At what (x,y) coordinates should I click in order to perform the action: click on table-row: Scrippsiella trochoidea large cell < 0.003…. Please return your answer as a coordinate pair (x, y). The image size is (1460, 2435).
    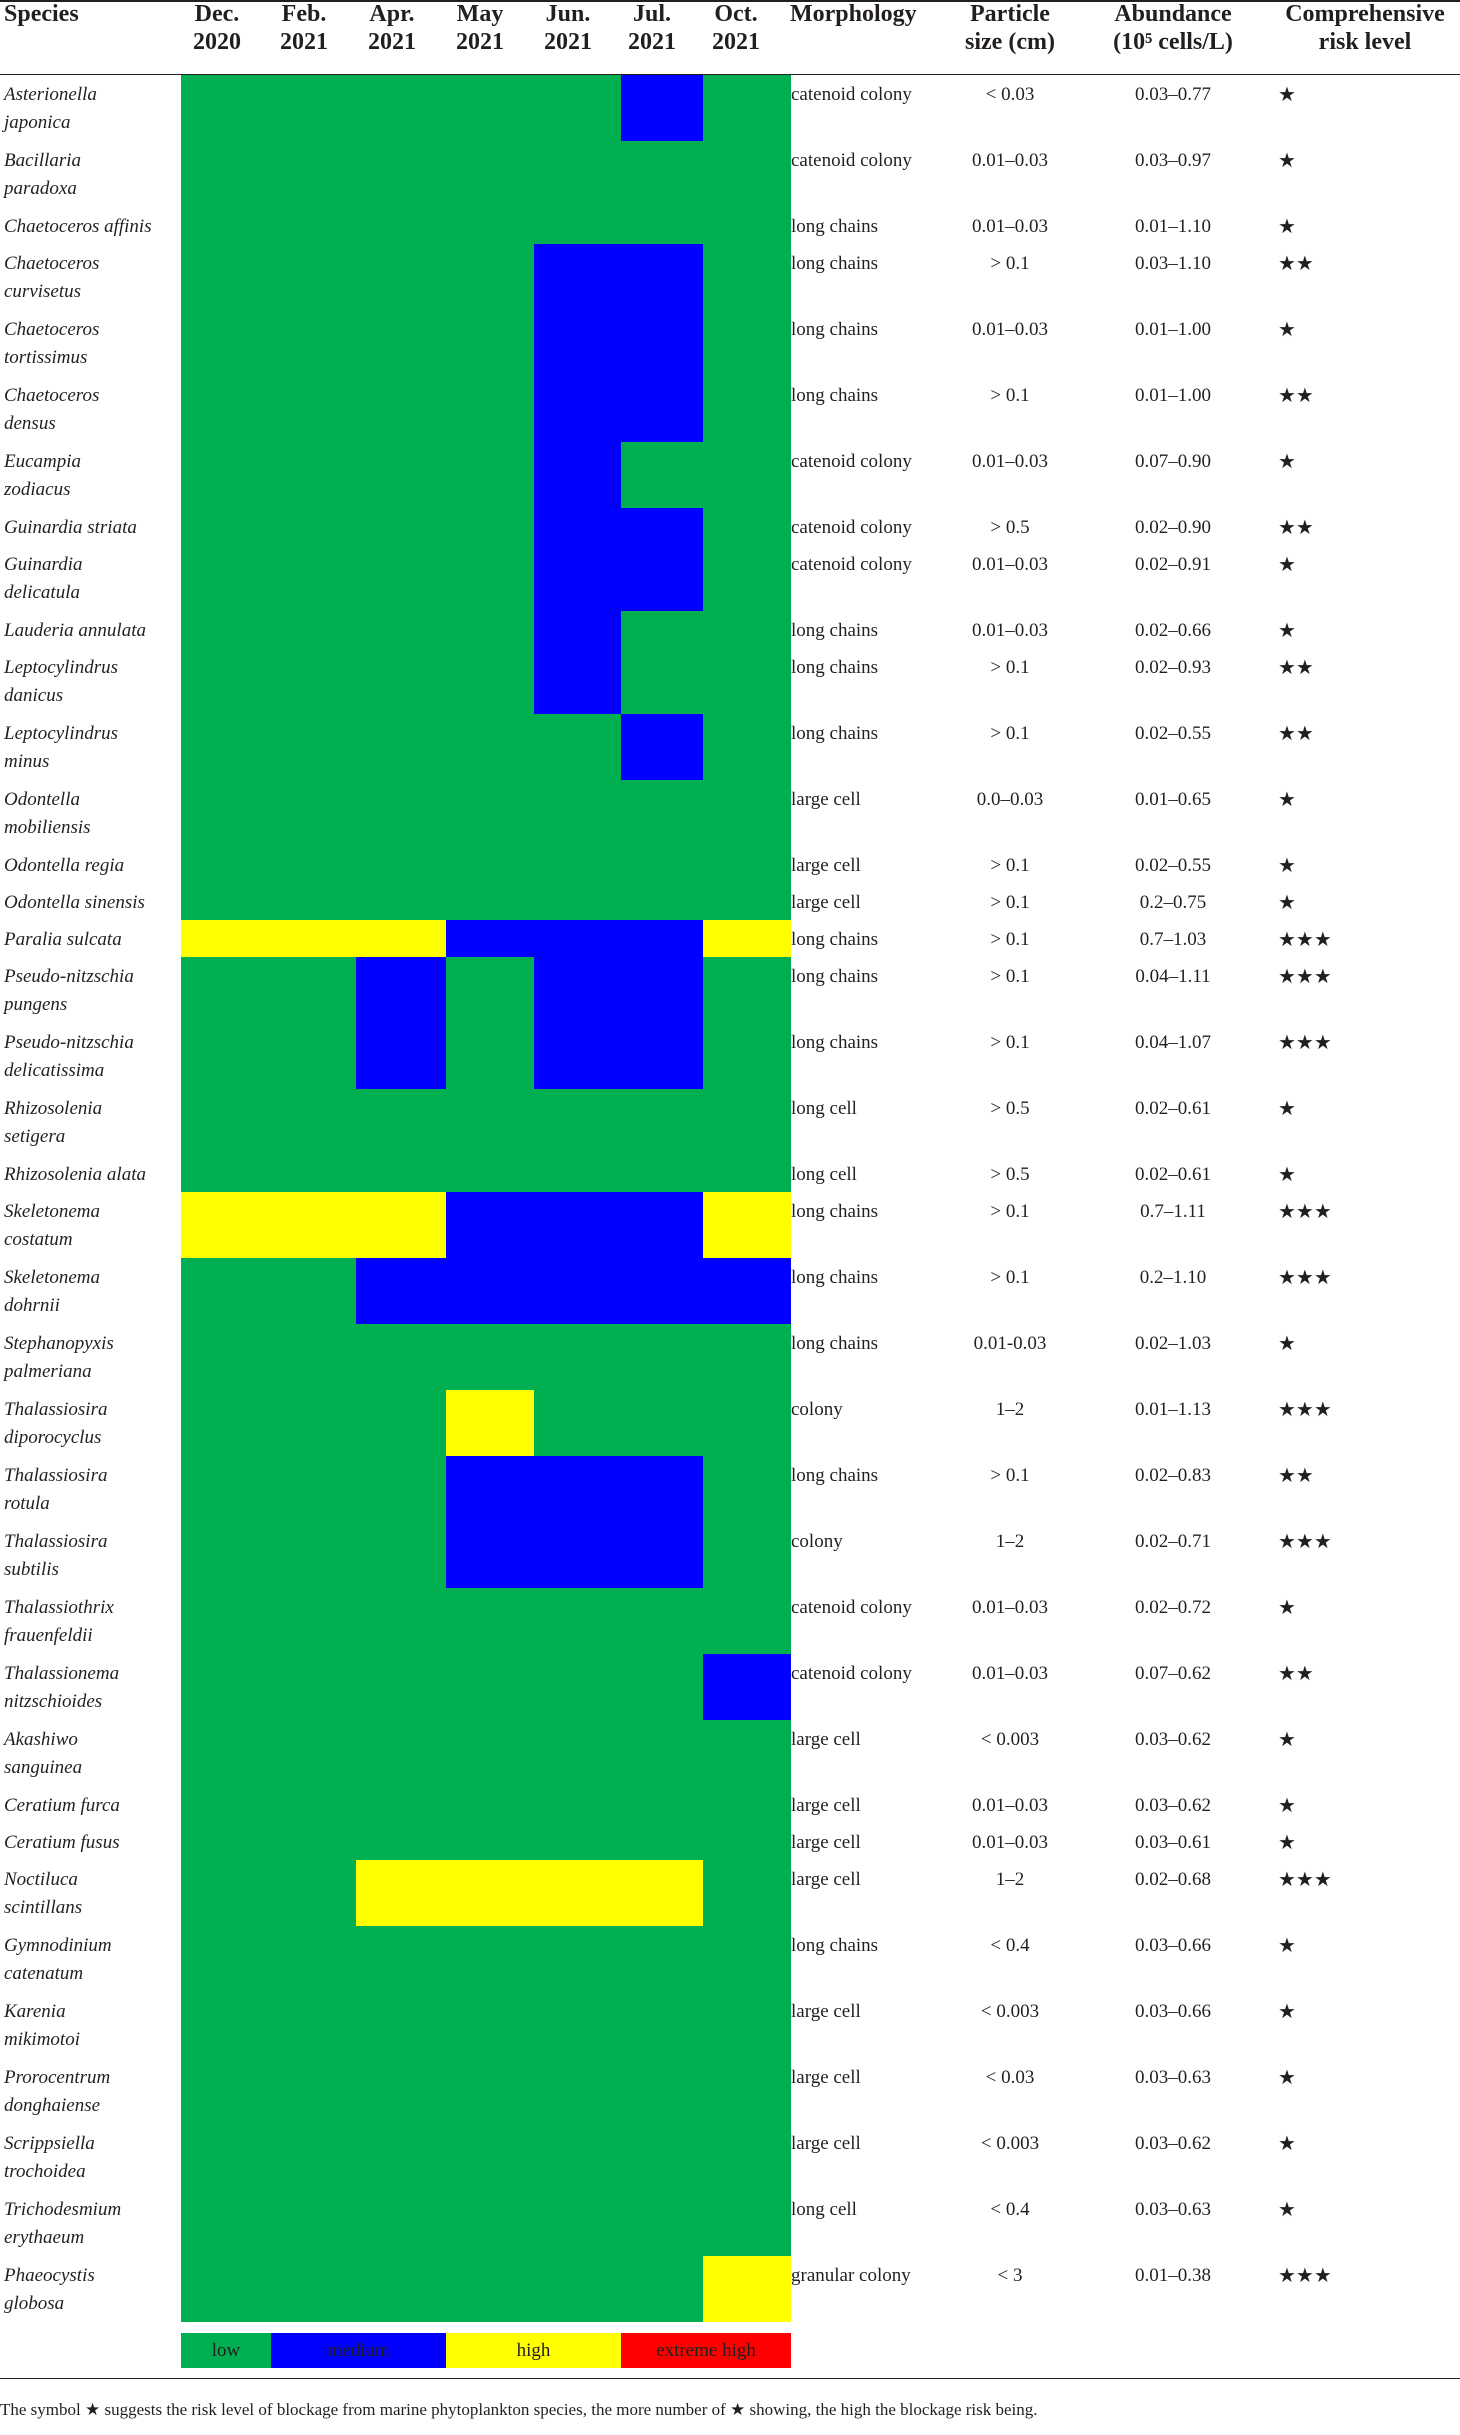
    Looking at the image, I should click on (730, 2157).